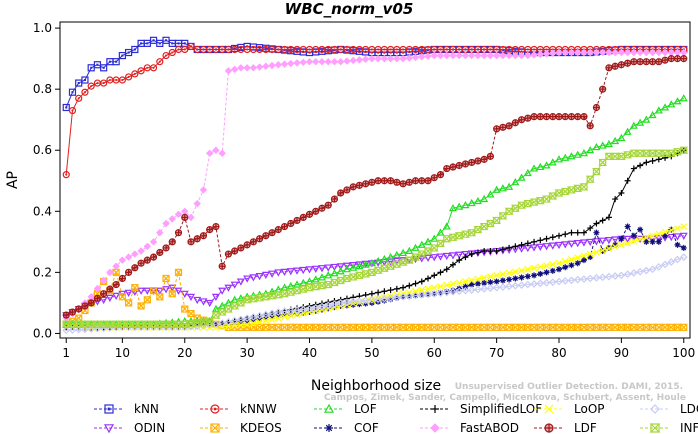 The image size is (698, 434). What do you see at coordinates (481, 409) in the screenshot?
I see `legend-item-simplifiedlof: SimplifiedLOF` at bounding box center [481, 409].